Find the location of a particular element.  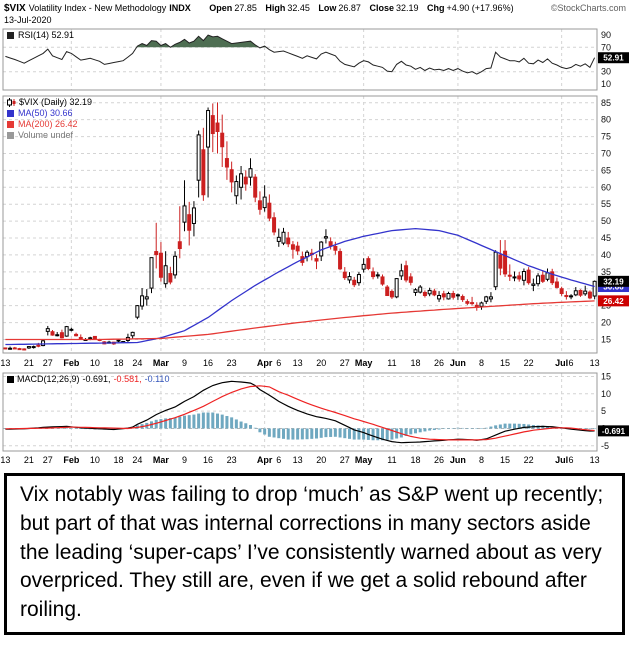

candlestick-icon is located at coordinates (11, 102).